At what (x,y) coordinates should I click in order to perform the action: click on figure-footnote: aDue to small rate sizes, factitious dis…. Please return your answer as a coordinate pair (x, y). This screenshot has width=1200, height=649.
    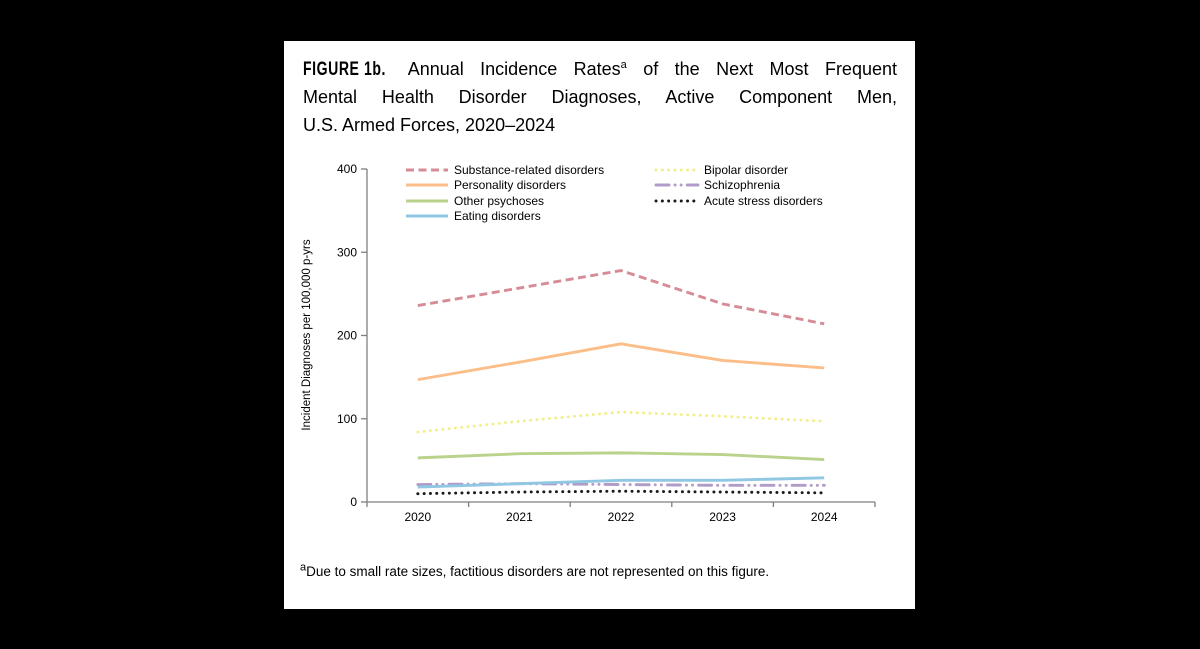
    Looking at the image, I should click on (600, 570).